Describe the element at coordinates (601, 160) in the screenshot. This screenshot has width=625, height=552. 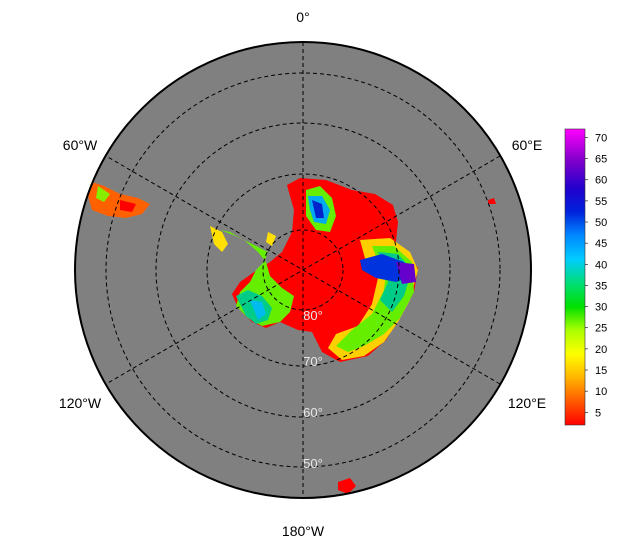
I see `colorbar-tick-label: 65` at that location.